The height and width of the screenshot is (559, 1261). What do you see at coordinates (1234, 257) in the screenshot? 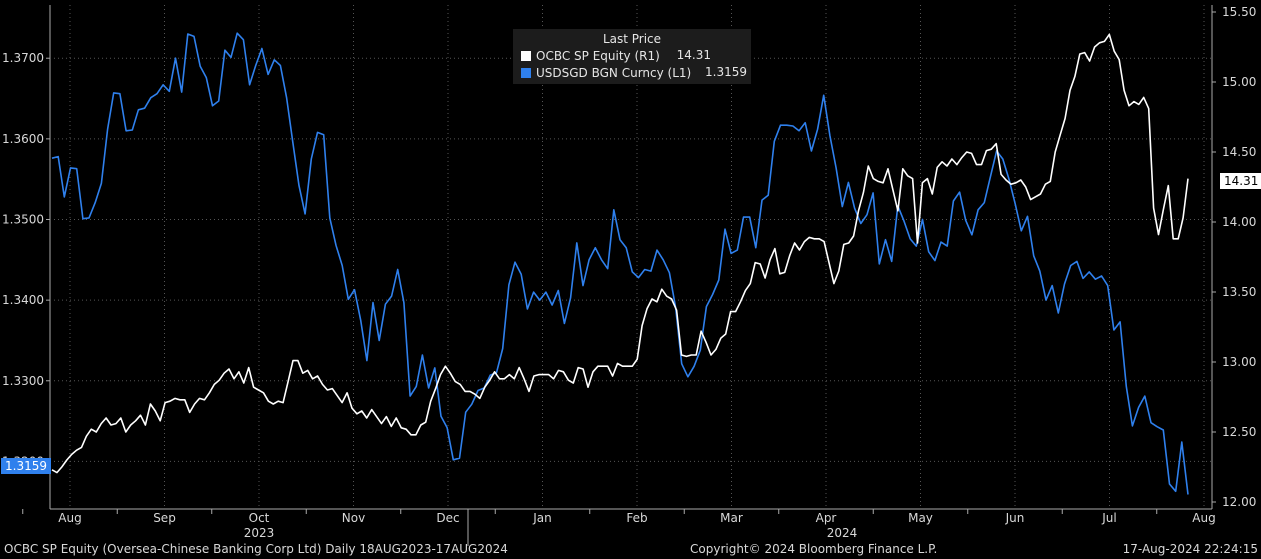
I see `right-axis-ticks: 12.00 12.50 13.00 13.50 14.00 14.50 15.00 15.50` at bounding box center [1234, 257].